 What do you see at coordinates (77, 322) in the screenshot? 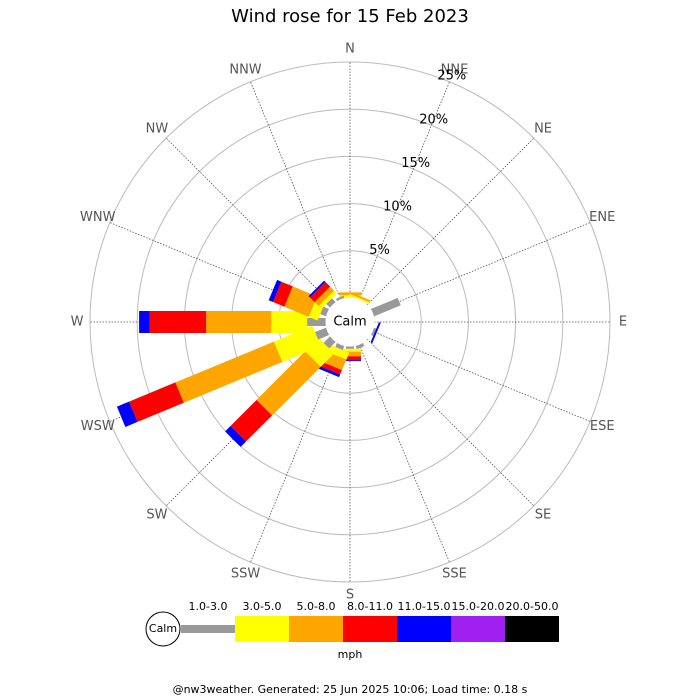
I see `direction-label: W` at bounding box center [77, 322].